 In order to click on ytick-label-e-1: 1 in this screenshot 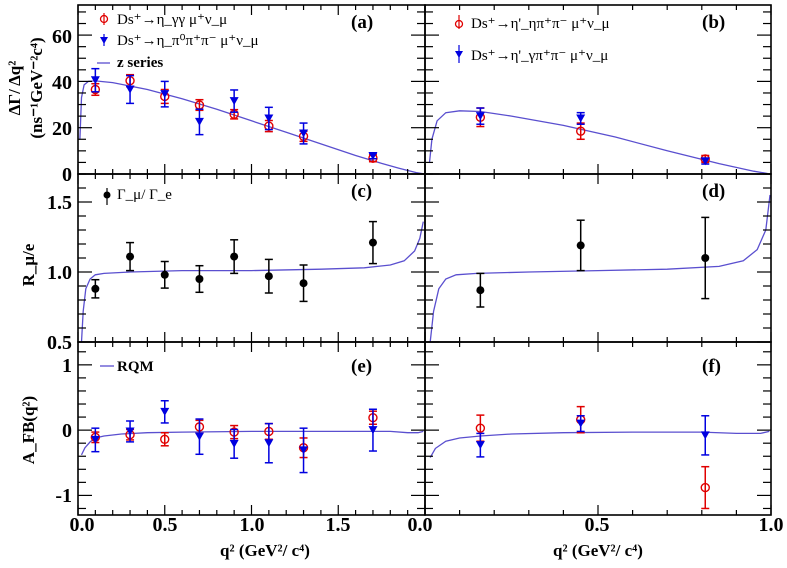, I will do `click(67, 366)`.